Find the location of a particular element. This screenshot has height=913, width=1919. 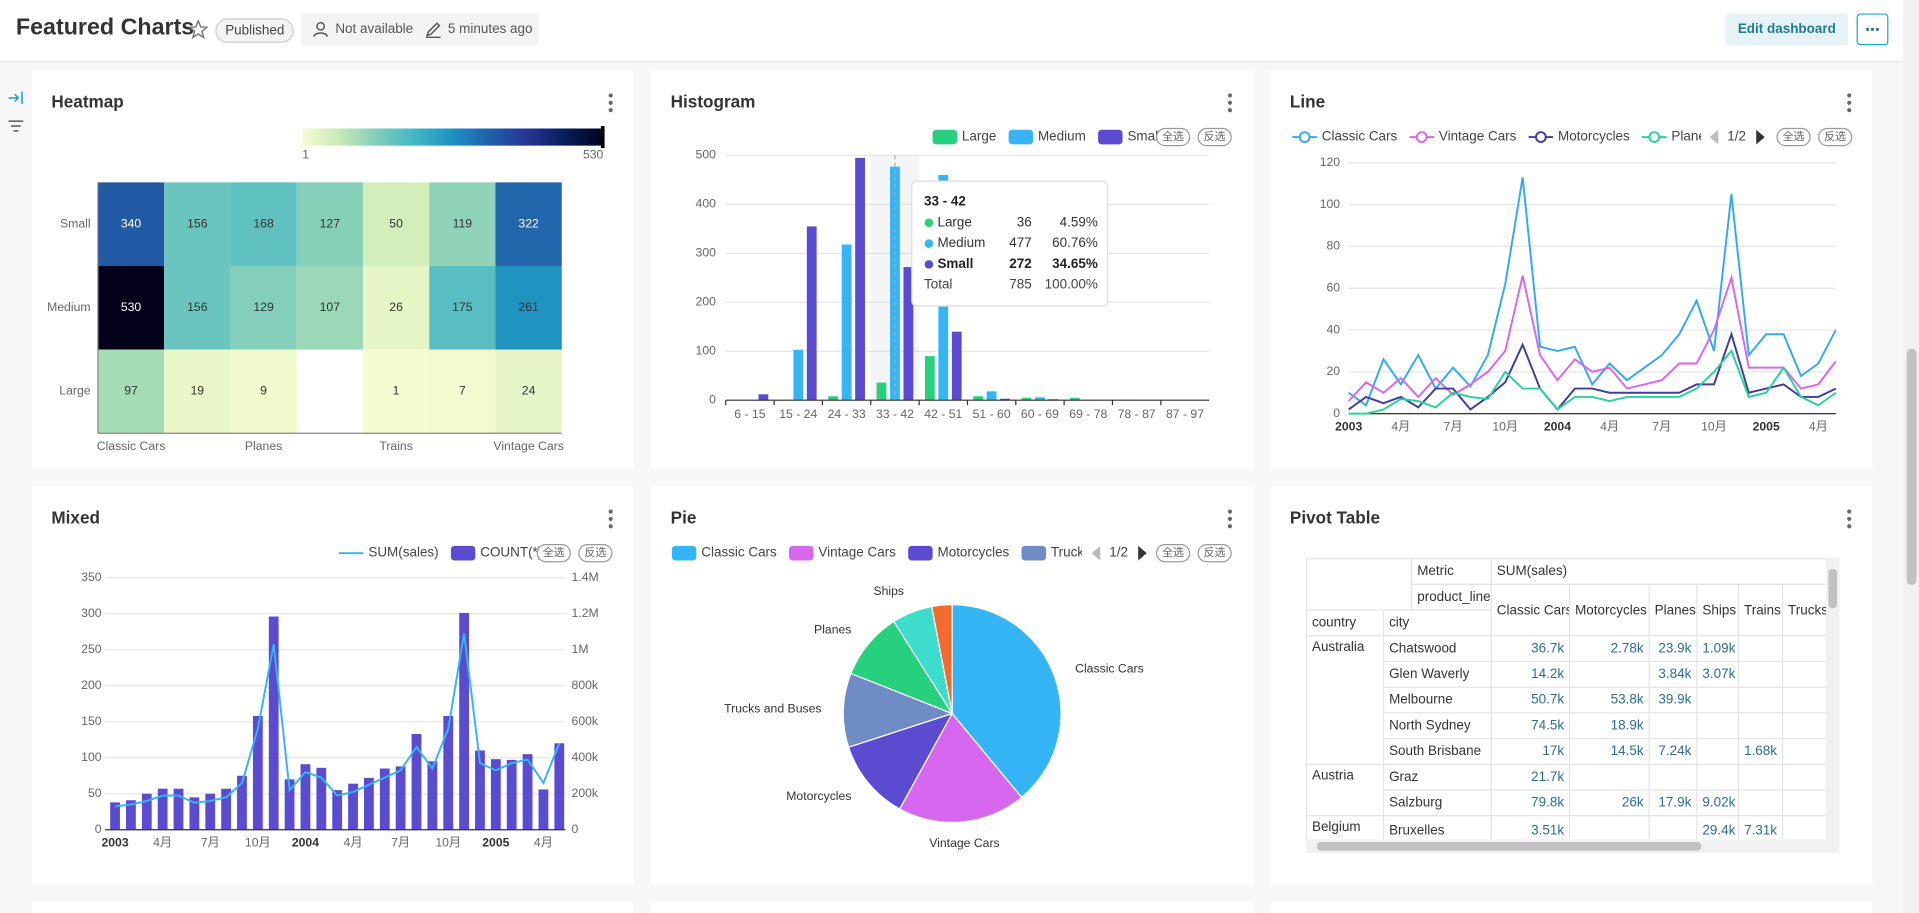

value-cell: 26k is located at coordinates (1609, 803).